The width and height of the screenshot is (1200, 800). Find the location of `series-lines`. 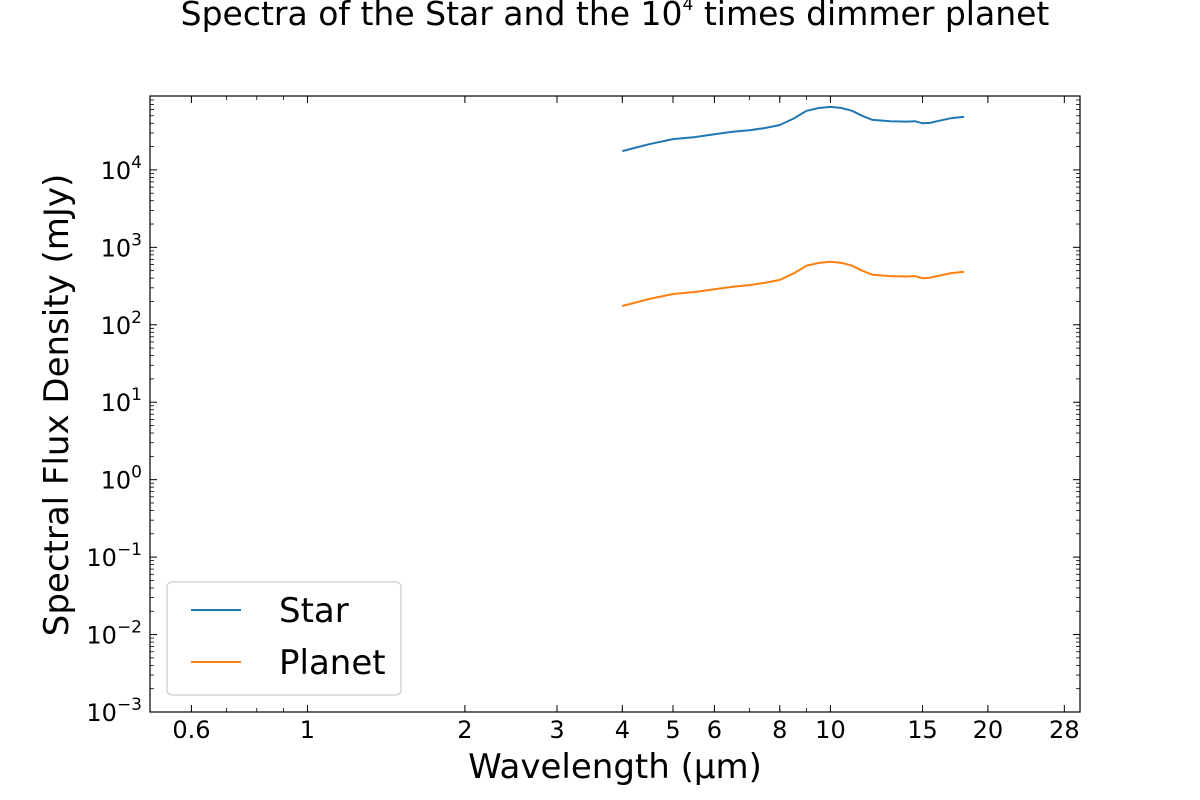

series-lines is located at coordinates (793, 206).